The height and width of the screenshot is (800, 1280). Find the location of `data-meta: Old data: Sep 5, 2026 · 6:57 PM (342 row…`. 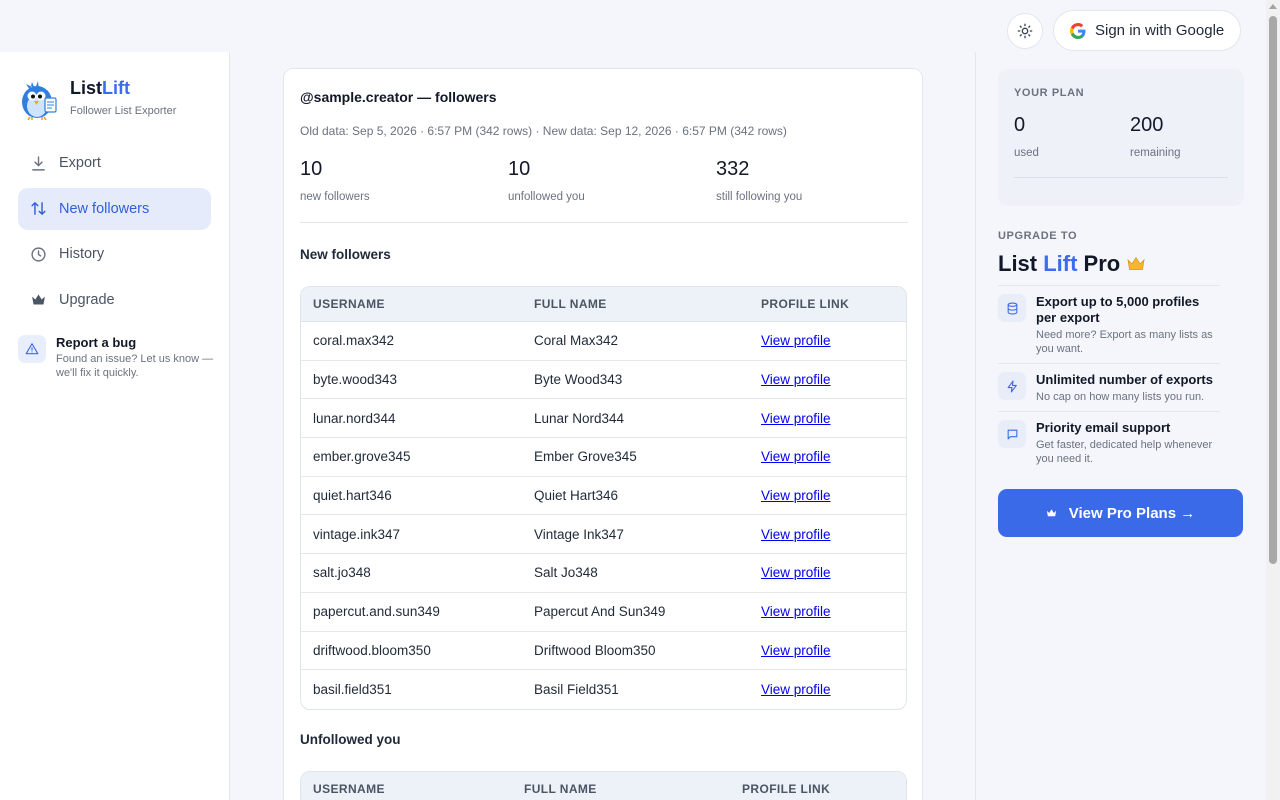

data-meta: Old data: Sep 5, 2026 · 6:57 PM (342 row… is located at coordinates (543, 131).